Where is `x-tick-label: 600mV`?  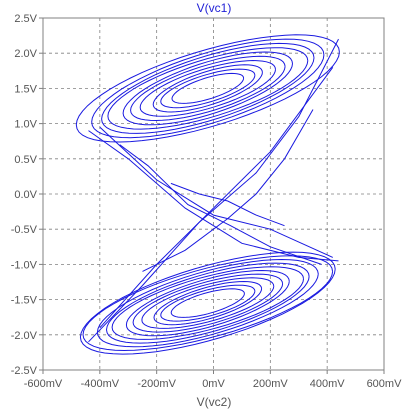 x-tick-label: 600mV is located at coordinates (385, 384).